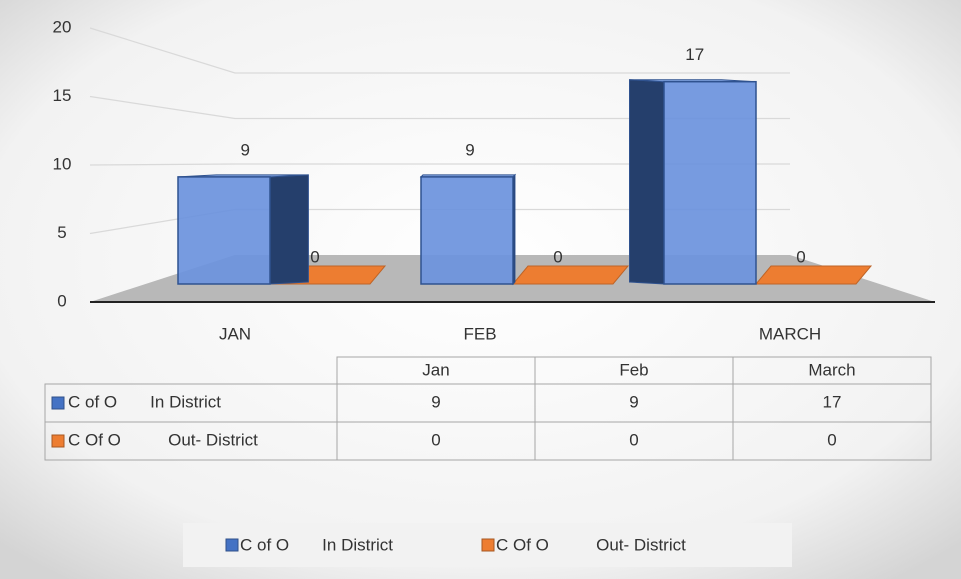  Describe the element at coordinates (790, 333) in the screenshot. I see `x-tick-label: MARCH` at that location.